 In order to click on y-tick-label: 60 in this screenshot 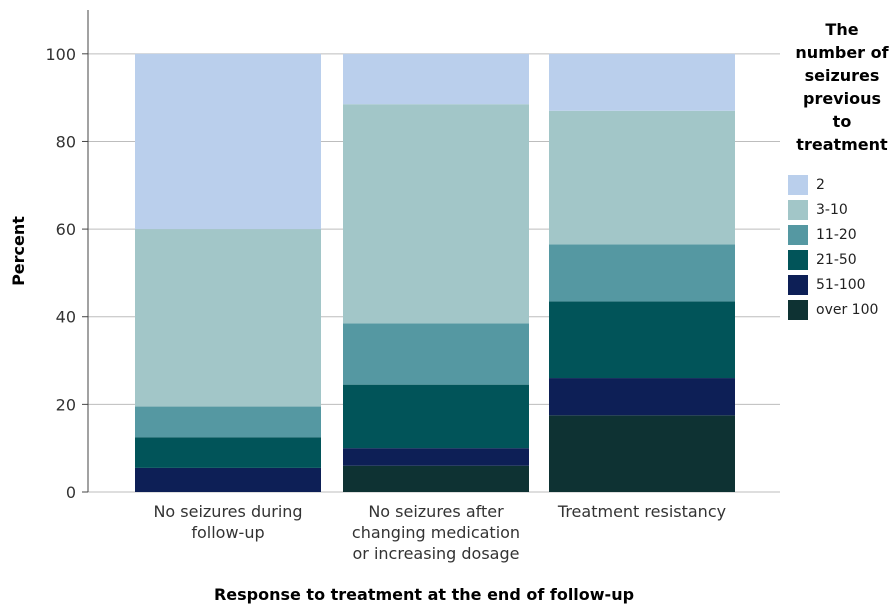, I will do `click(66, 229)`.